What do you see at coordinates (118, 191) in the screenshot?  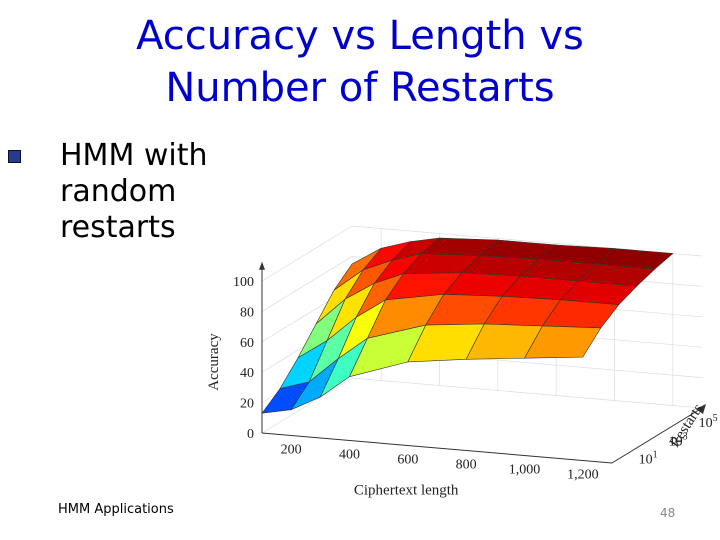 I see `bullet-line-2: random` at bounding box center [118, 191].